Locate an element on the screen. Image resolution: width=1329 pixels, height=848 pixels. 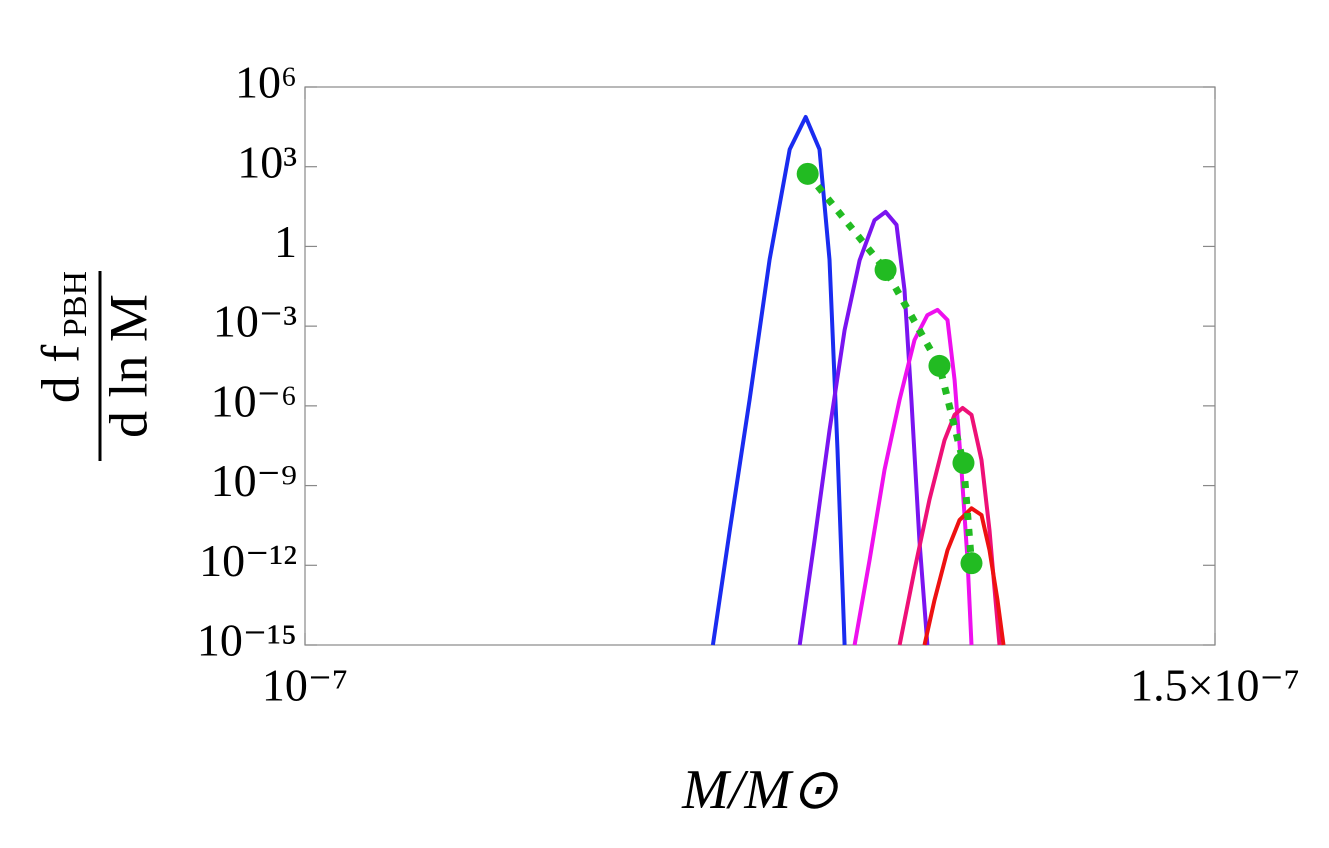
y-axis-label: d f PBH d ln M is located at coordinates (94, 366).